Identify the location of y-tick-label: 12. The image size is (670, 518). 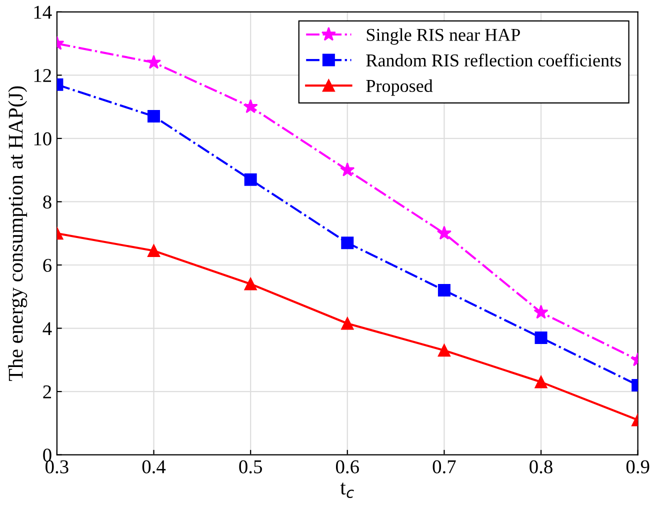
(43, 75).